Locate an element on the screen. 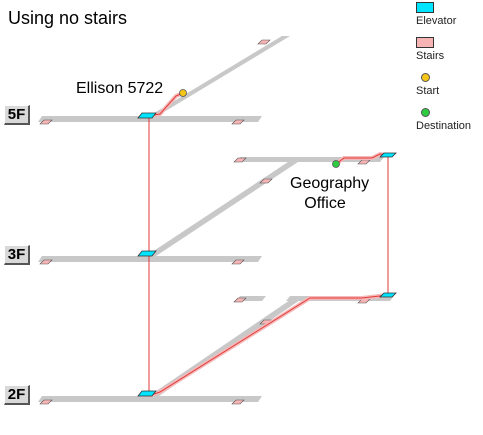 This screenshot has height=435, width=483. legend-label: Start is located at coordinates (428, 91).